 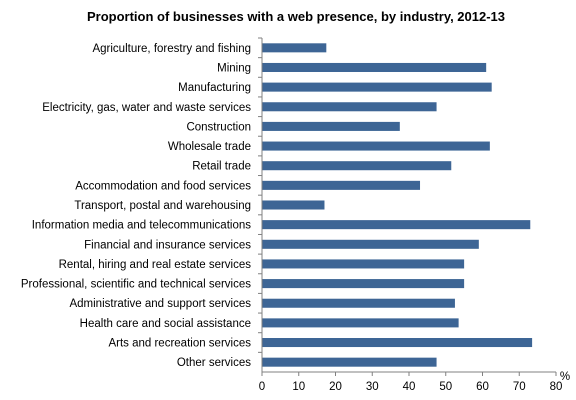 I want to click on category-label: Construction, so click(x=218, y=127).